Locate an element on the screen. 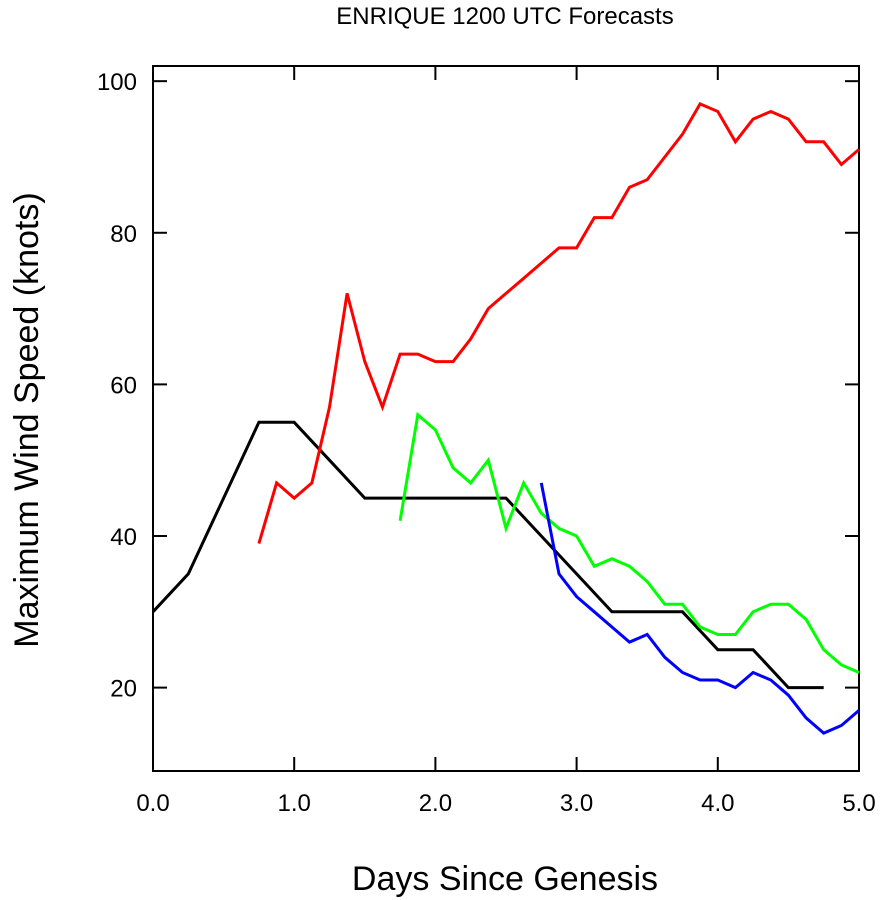 This screenshot has width=880, height=900. y-tick-label: 40 is located at coordinates (123, 537).